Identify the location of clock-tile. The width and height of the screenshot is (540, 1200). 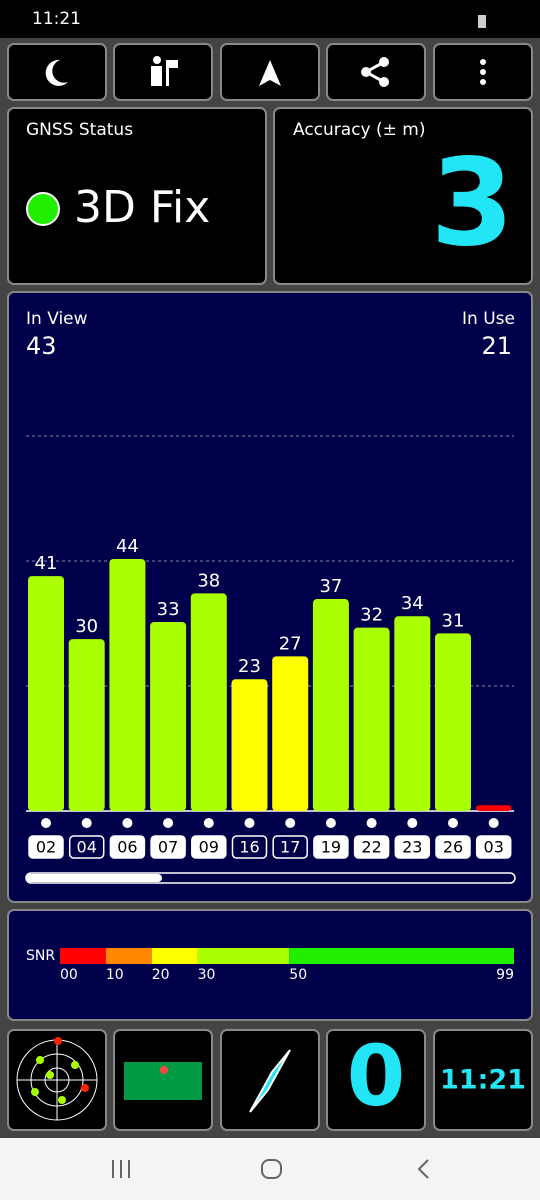
(483, 1080).